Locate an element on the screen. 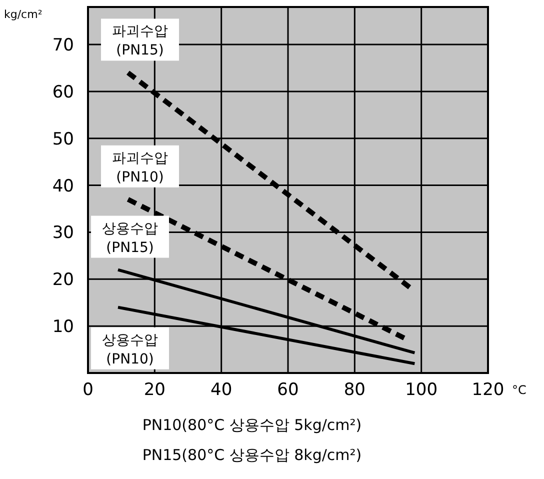 Image resolution: width=544 pixels, height=479 pixels. series-label: 파괴수압 (PN15) is located at coordinates (140, 41).